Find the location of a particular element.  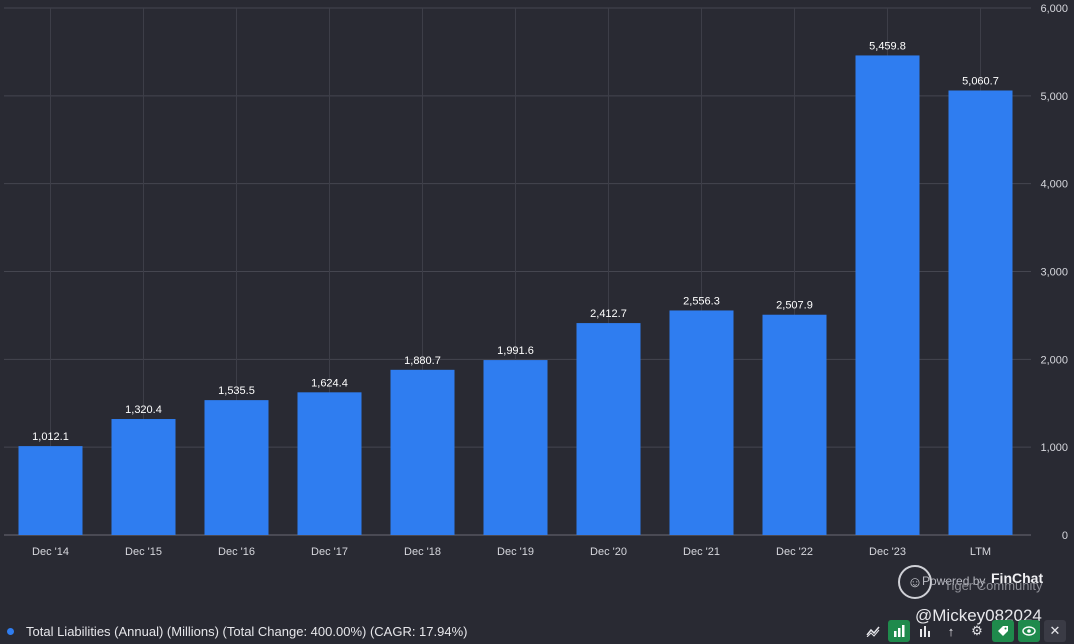

column-chart-icon is located at coordinates (925, 631).